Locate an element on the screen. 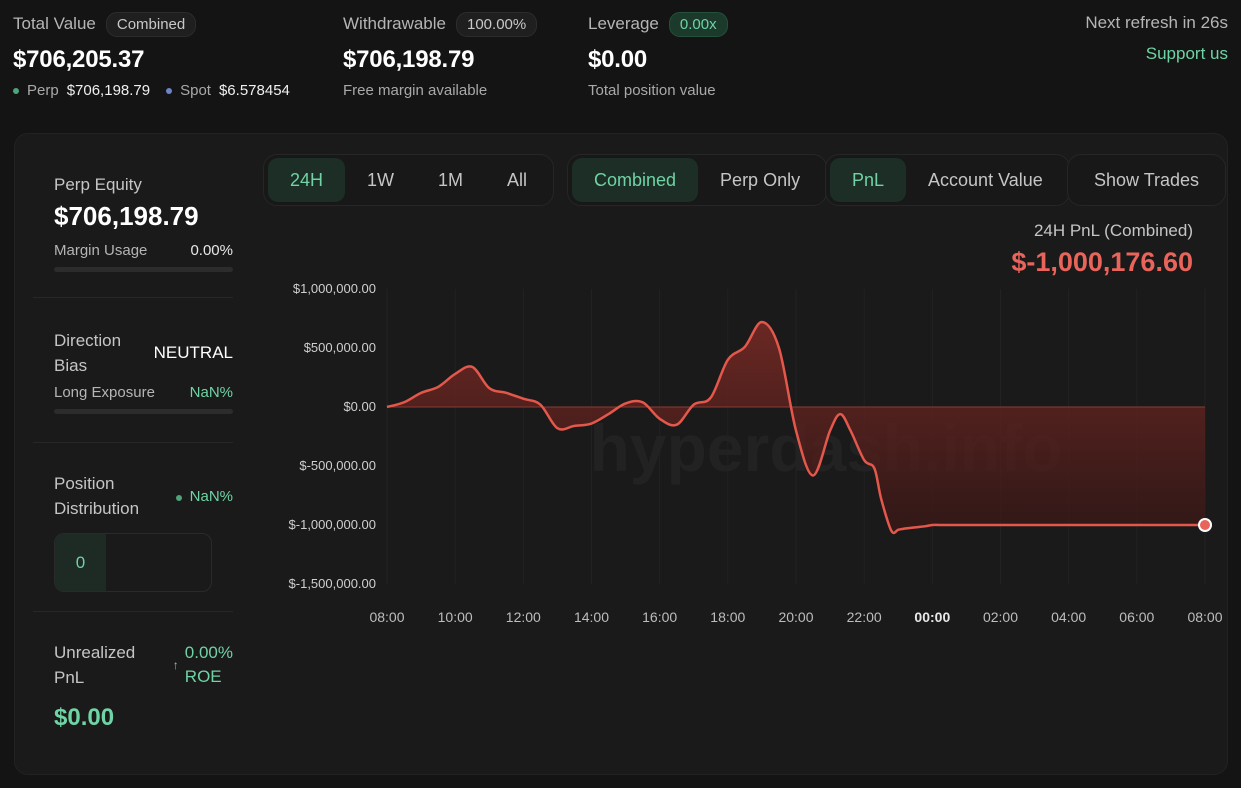 Image resolution: width=1241 pixels, height=788 pixels. withdrawable-sub: Free margin available is located at coordinates (415, 90).